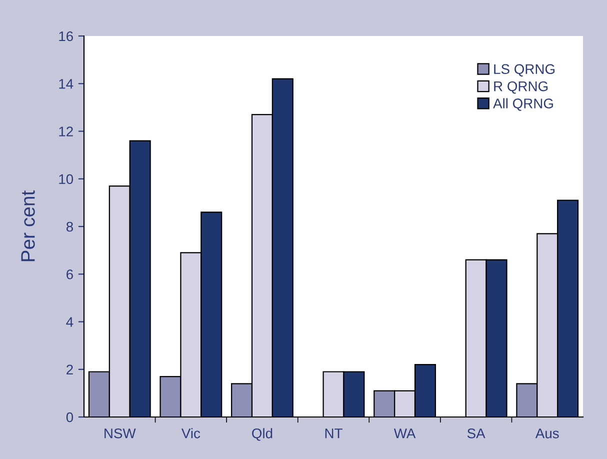  I want to click on legend-label: R QRNG, so click(521, 87).